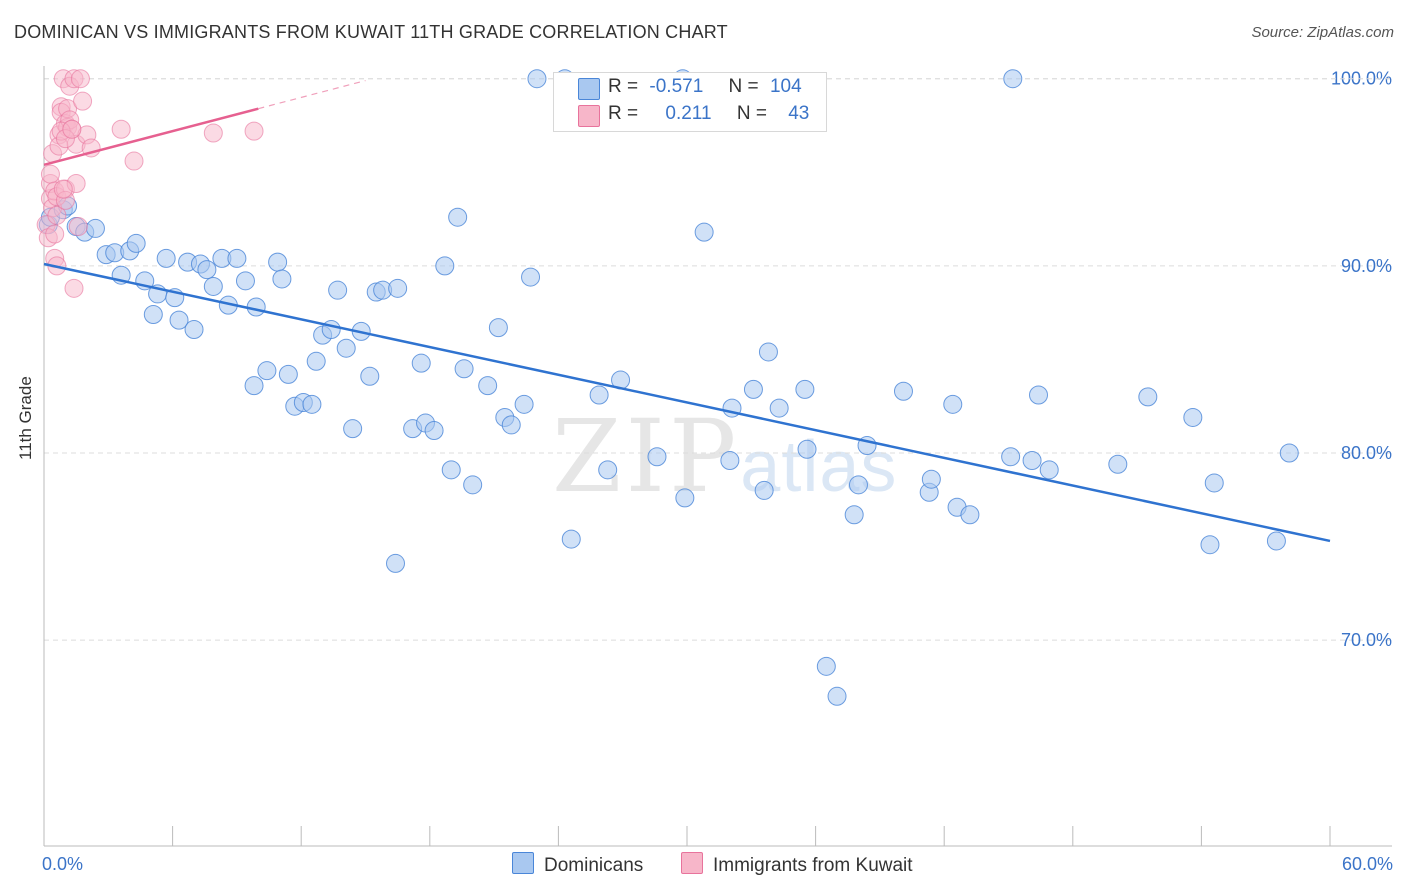 The width and height of the screenshot is (1406, 892). I want to click on bottom-legend-swatch-dominicans, so click(523, 863).